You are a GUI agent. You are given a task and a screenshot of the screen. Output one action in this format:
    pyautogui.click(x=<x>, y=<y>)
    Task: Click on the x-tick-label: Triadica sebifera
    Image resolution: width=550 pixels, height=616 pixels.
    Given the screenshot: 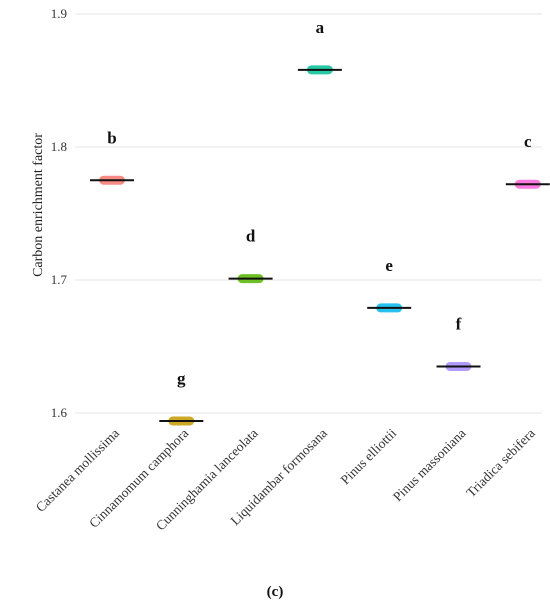 What is the action you would take?
    pyautogui.click(x=500, y=463)
    